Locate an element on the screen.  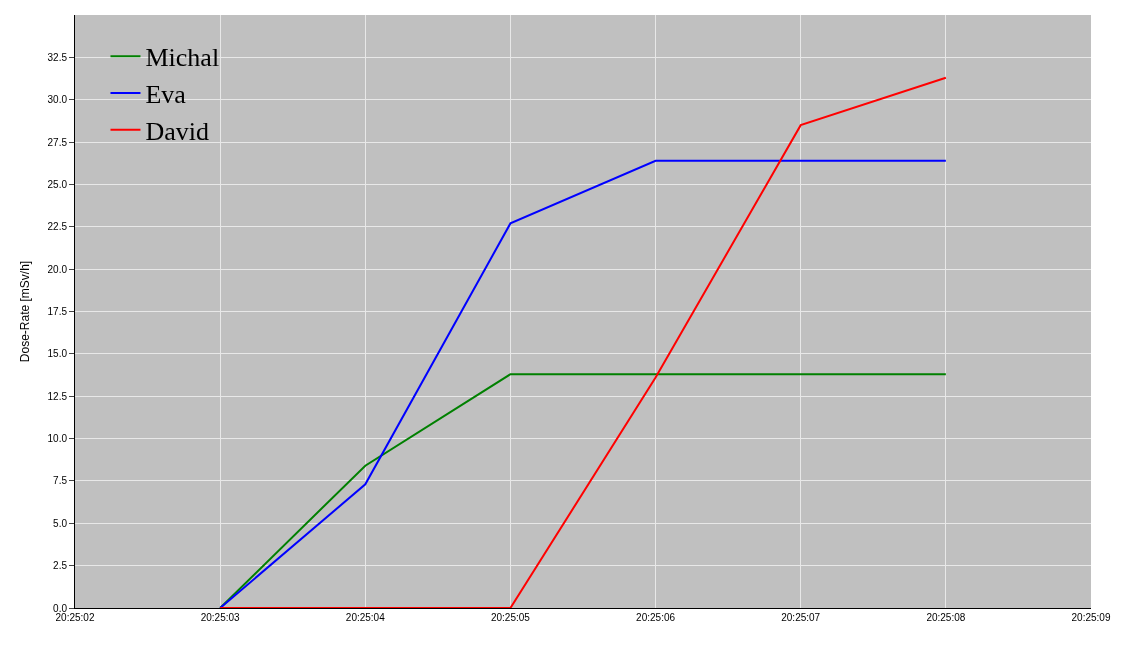
y-tick-label: 15.0 is located at coordinates (57, 354).